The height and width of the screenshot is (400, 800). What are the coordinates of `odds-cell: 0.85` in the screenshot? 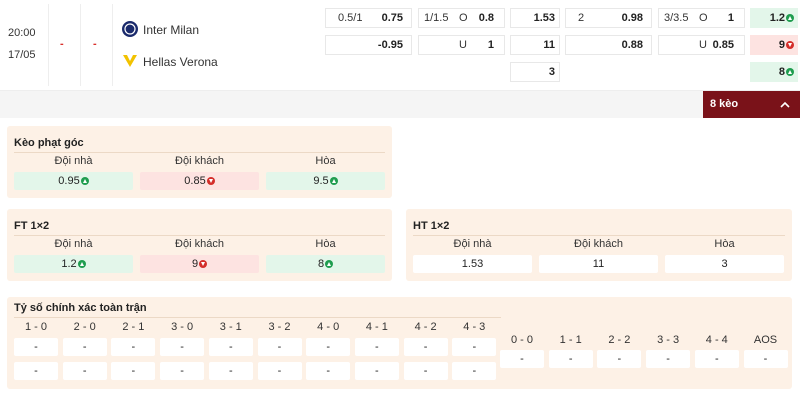 It's located at (199, 181).